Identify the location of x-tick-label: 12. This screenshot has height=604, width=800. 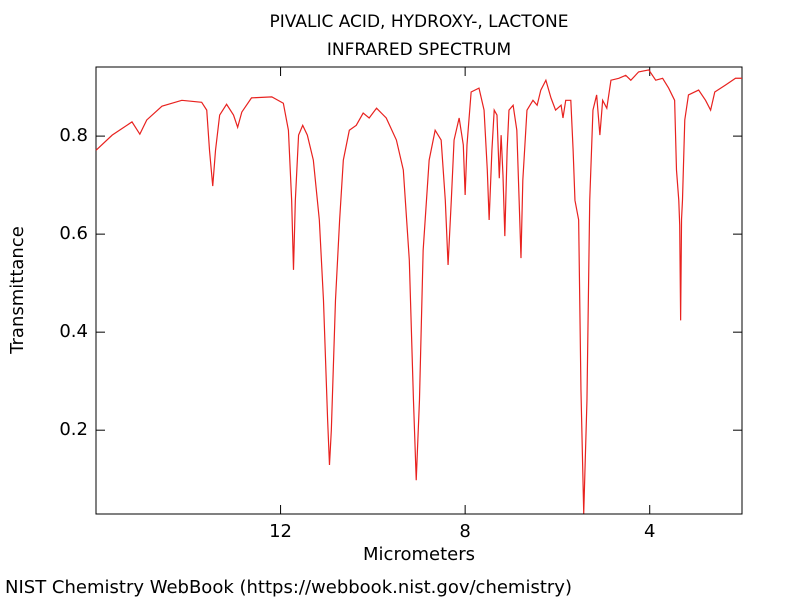
(280, 531).